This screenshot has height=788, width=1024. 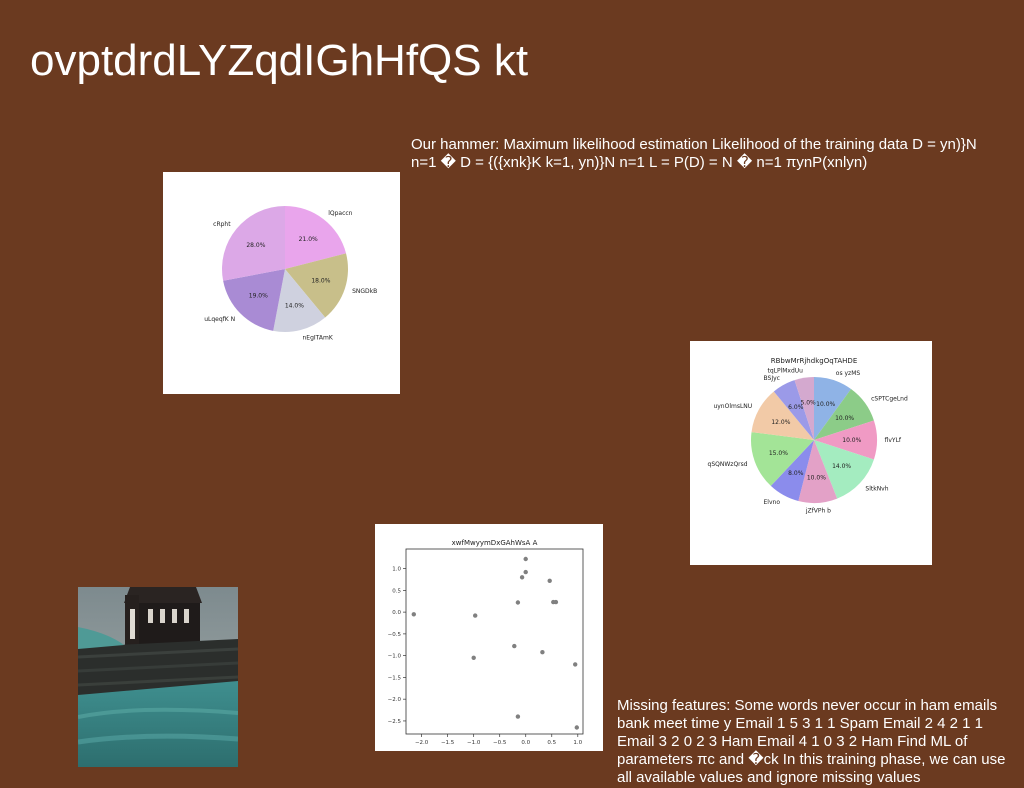 I want to click on x-tick-label: −0.5, so click(x=500, y=743).